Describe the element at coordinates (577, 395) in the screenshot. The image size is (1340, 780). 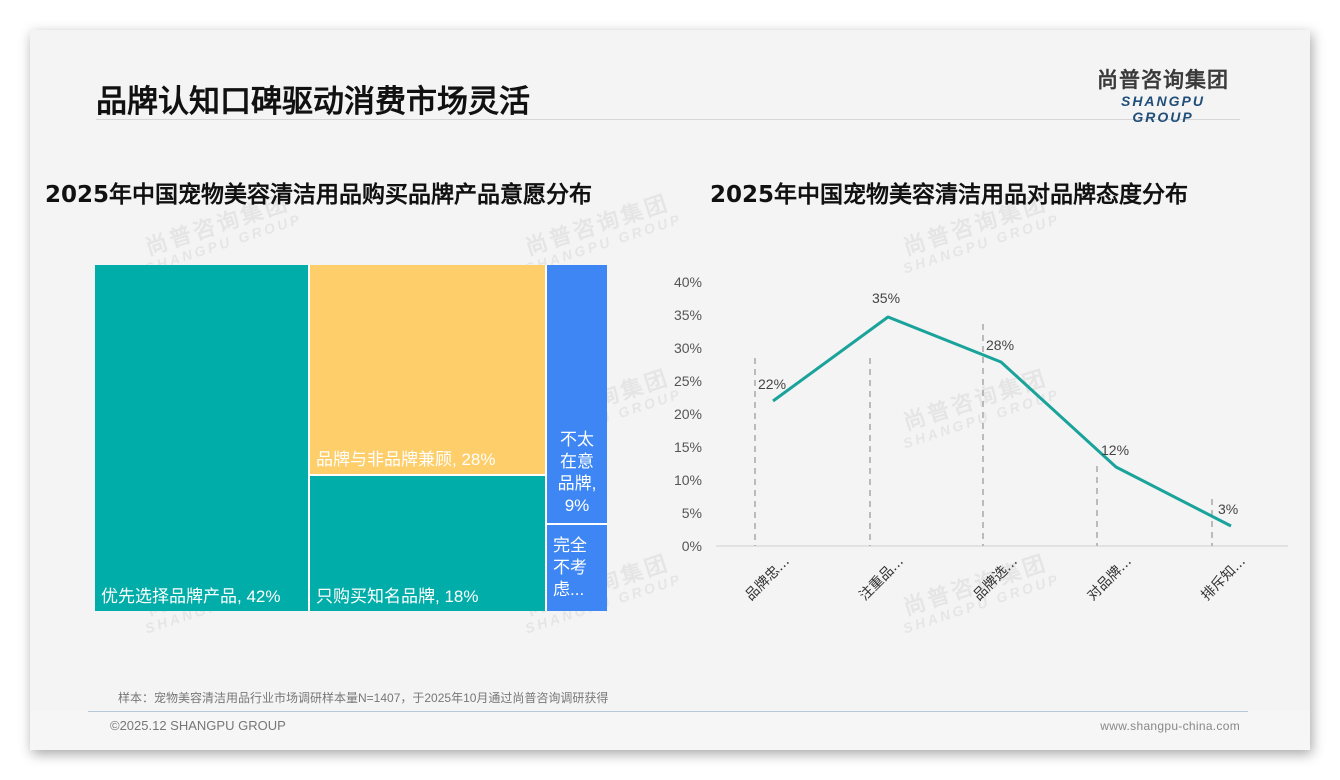
I see `treemap-cell-not-care-brand: 不太在意品牌, 9%` at that location.